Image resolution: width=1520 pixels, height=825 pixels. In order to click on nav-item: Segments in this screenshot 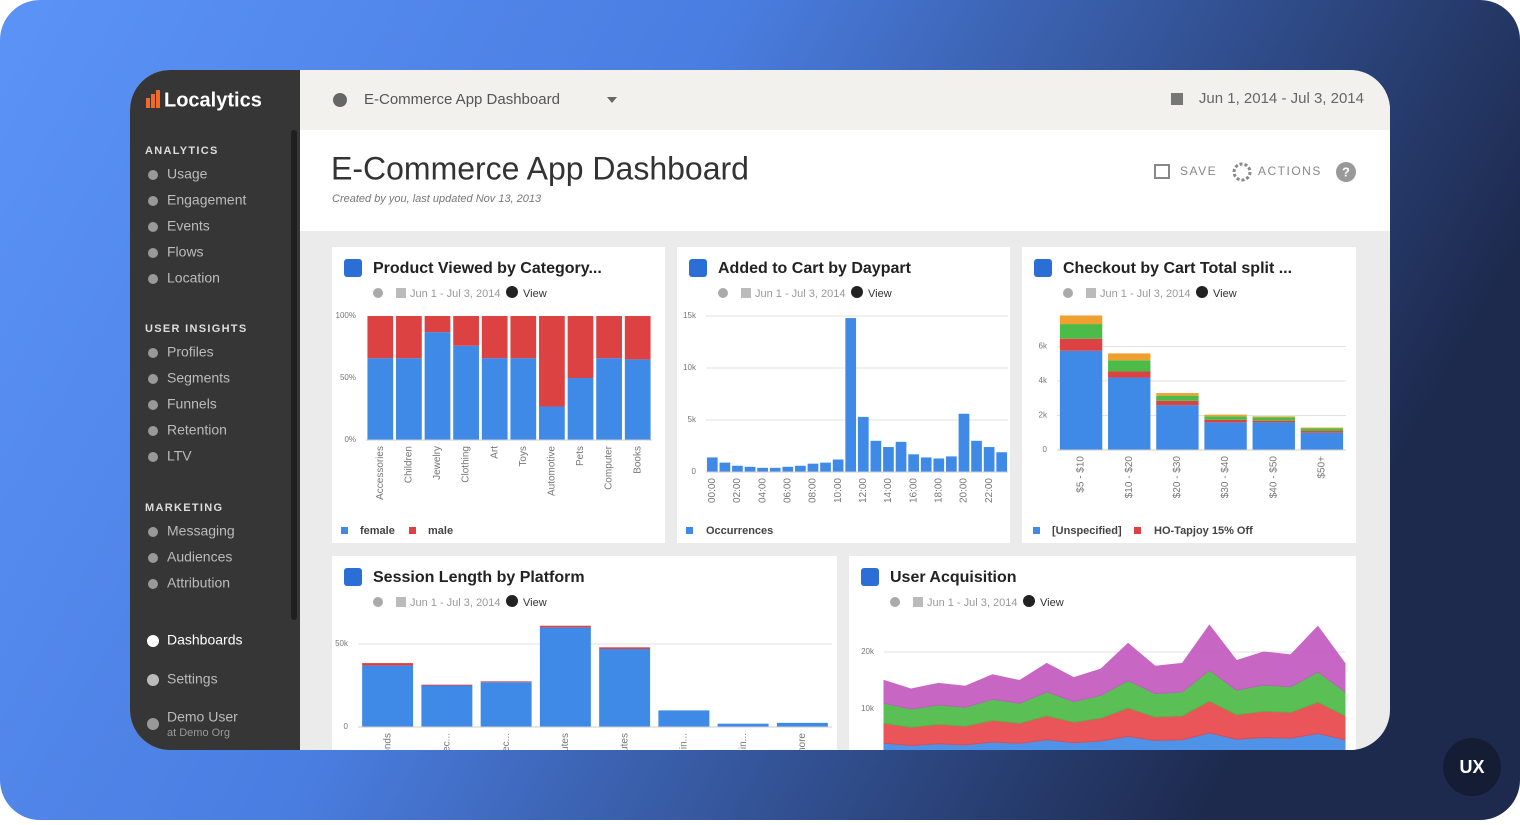, I will do `click(198, 378)`.